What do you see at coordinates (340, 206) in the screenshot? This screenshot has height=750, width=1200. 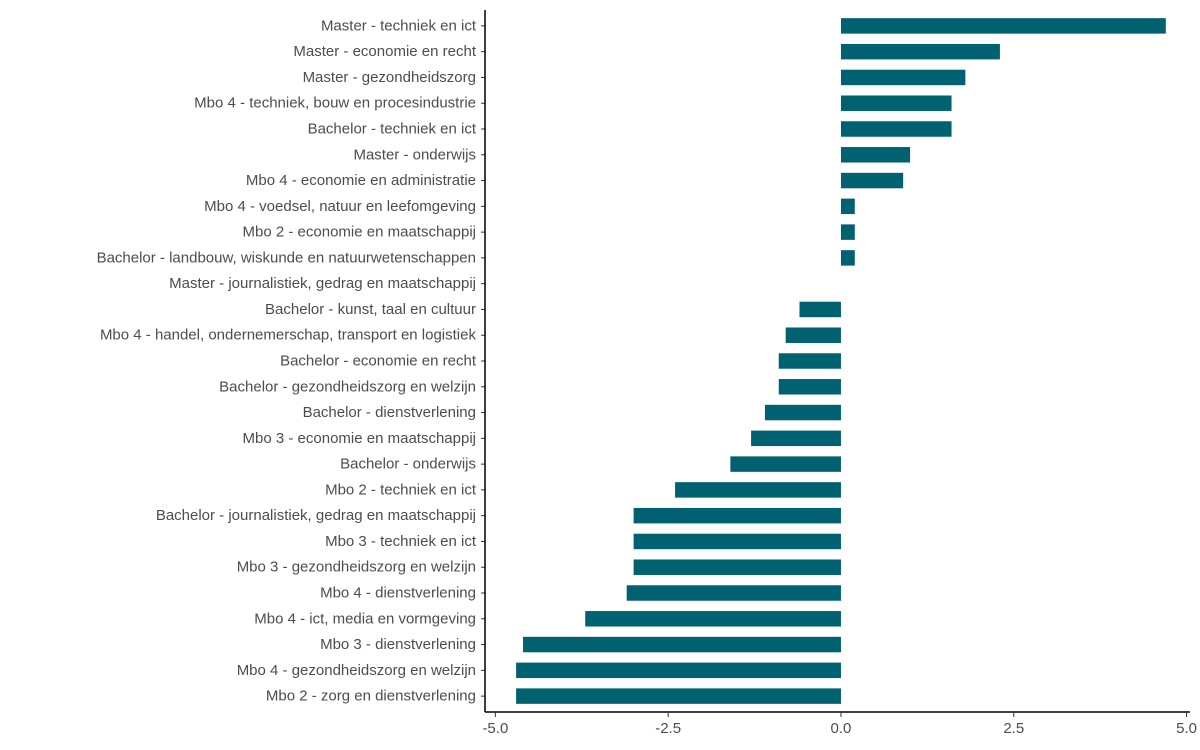 I see `category-label: Mbo 4 - voedsel, natuur en leefomgeving` at bounding box center [340, 206].